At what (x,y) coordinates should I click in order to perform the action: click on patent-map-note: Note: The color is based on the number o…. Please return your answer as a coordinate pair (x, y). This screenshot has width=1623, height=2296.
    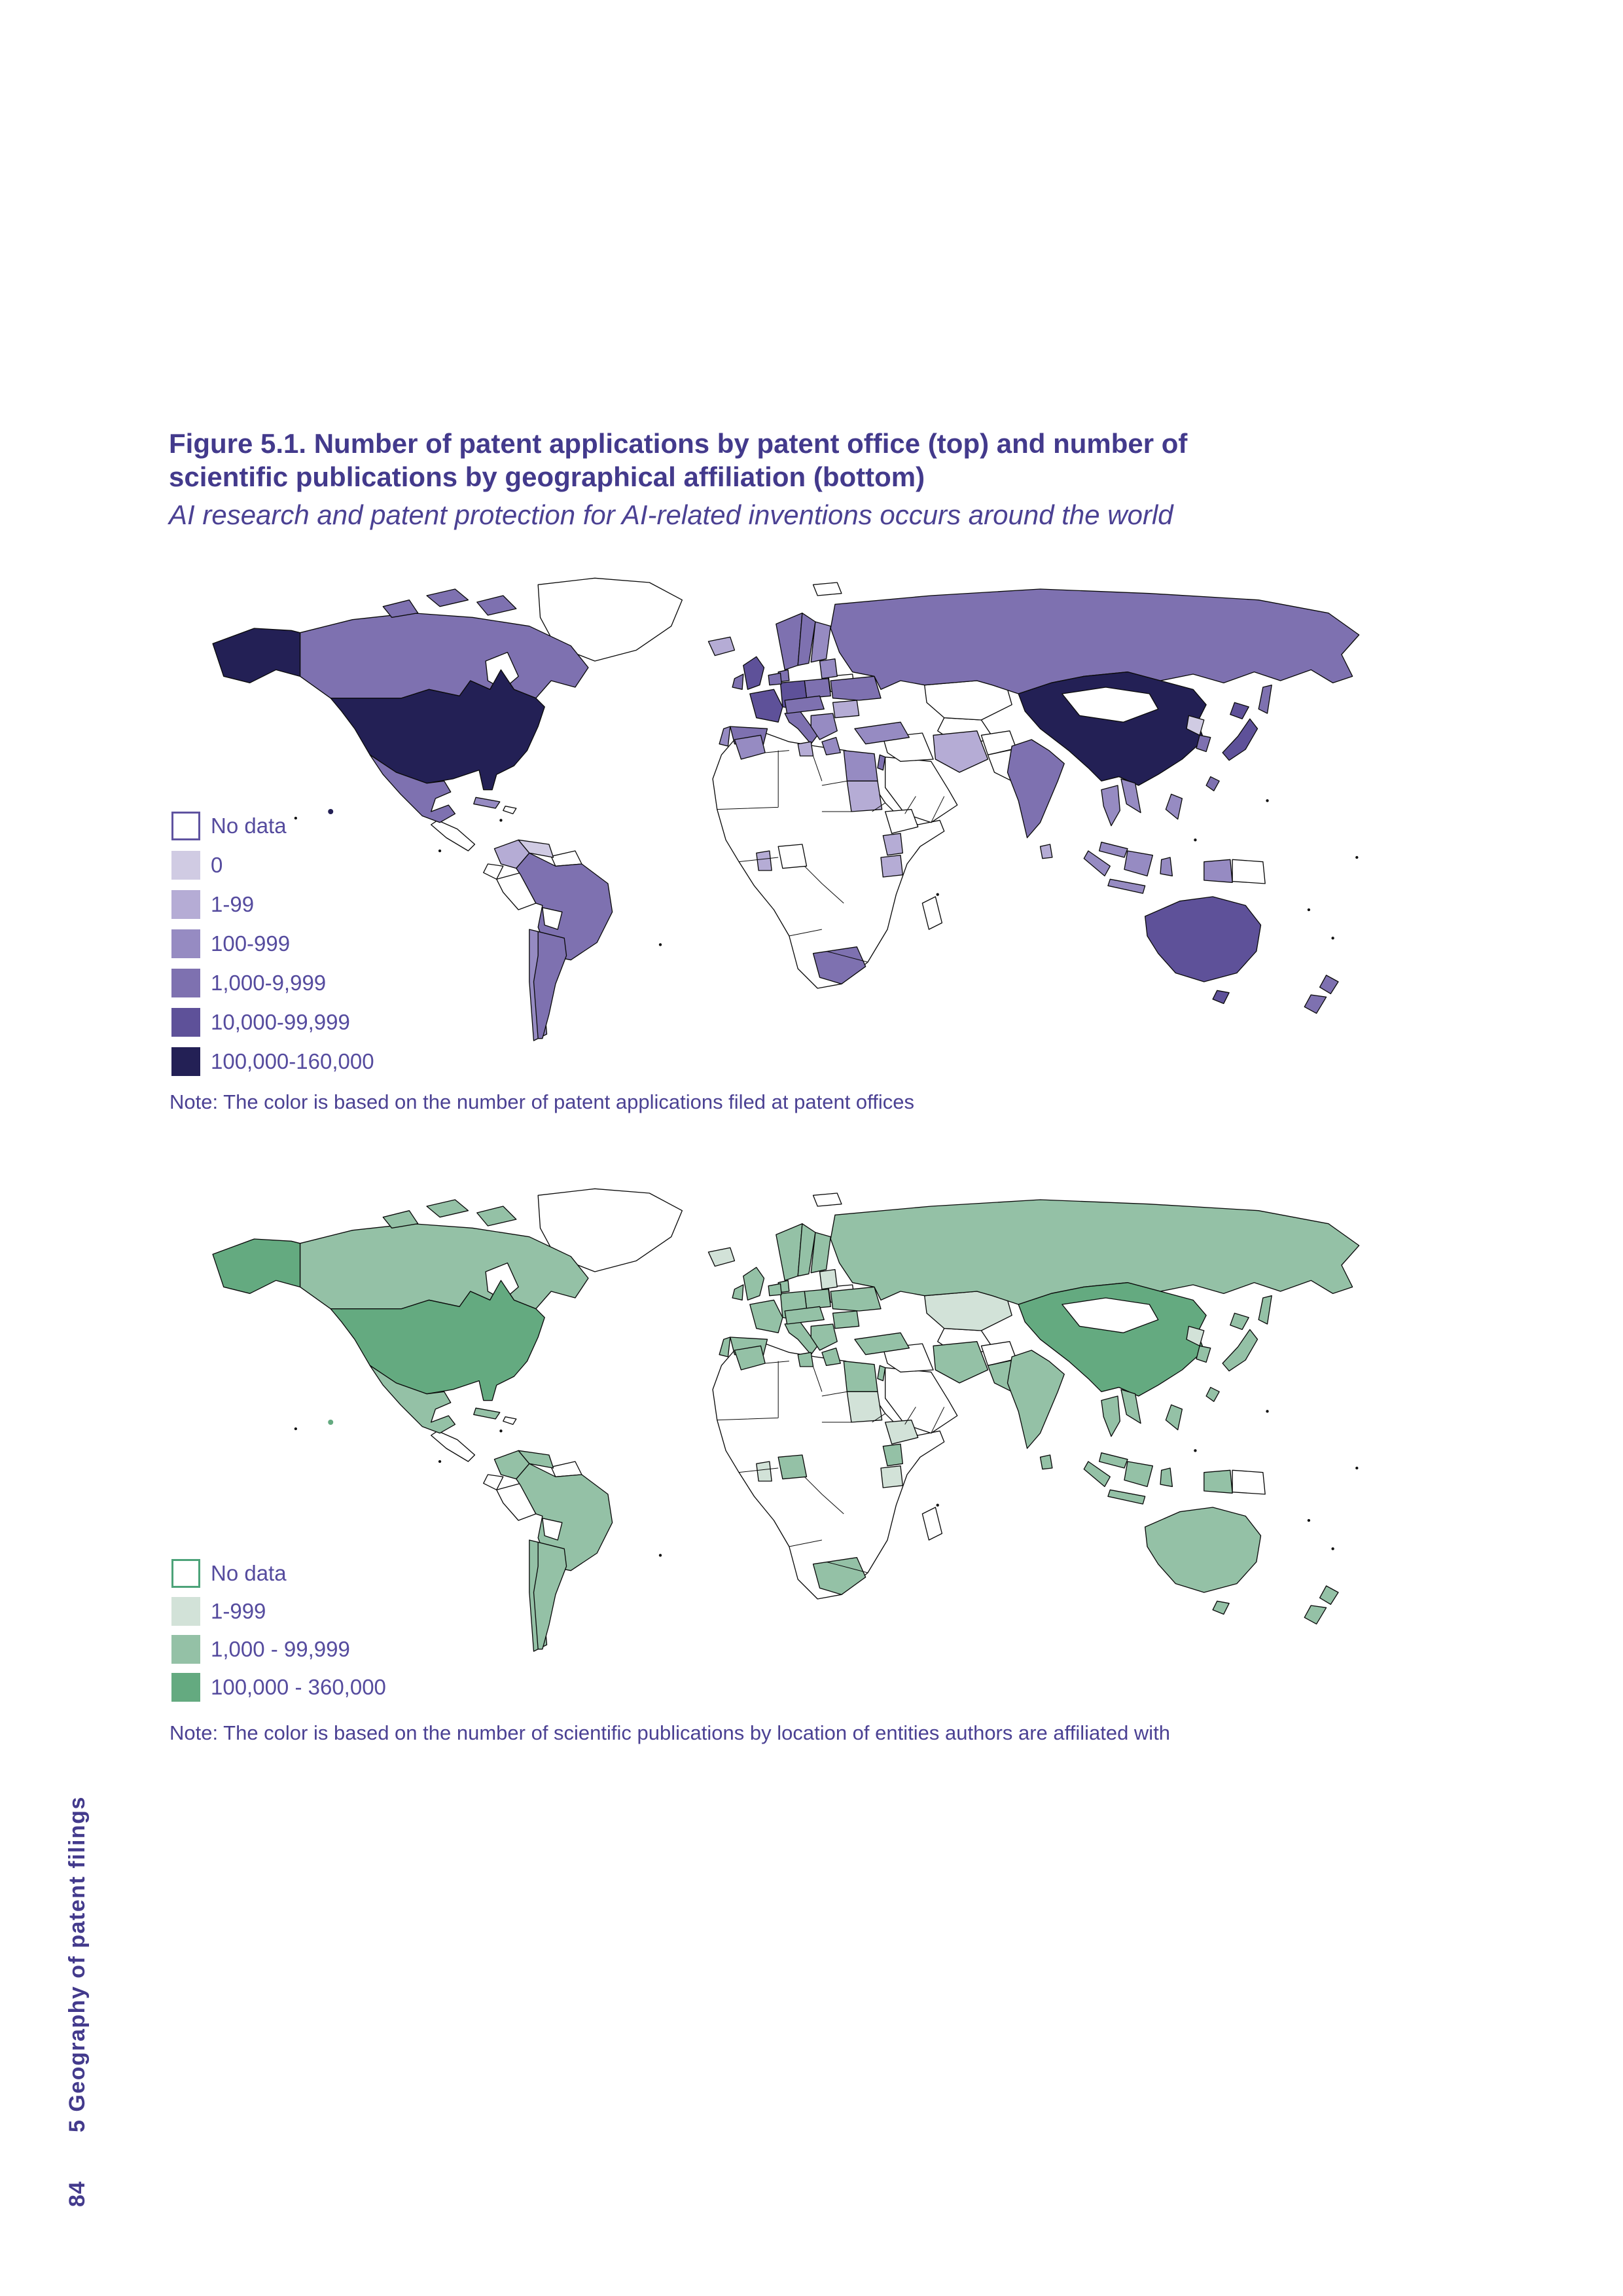
    Looking at the image, I should click on (541, 1101).